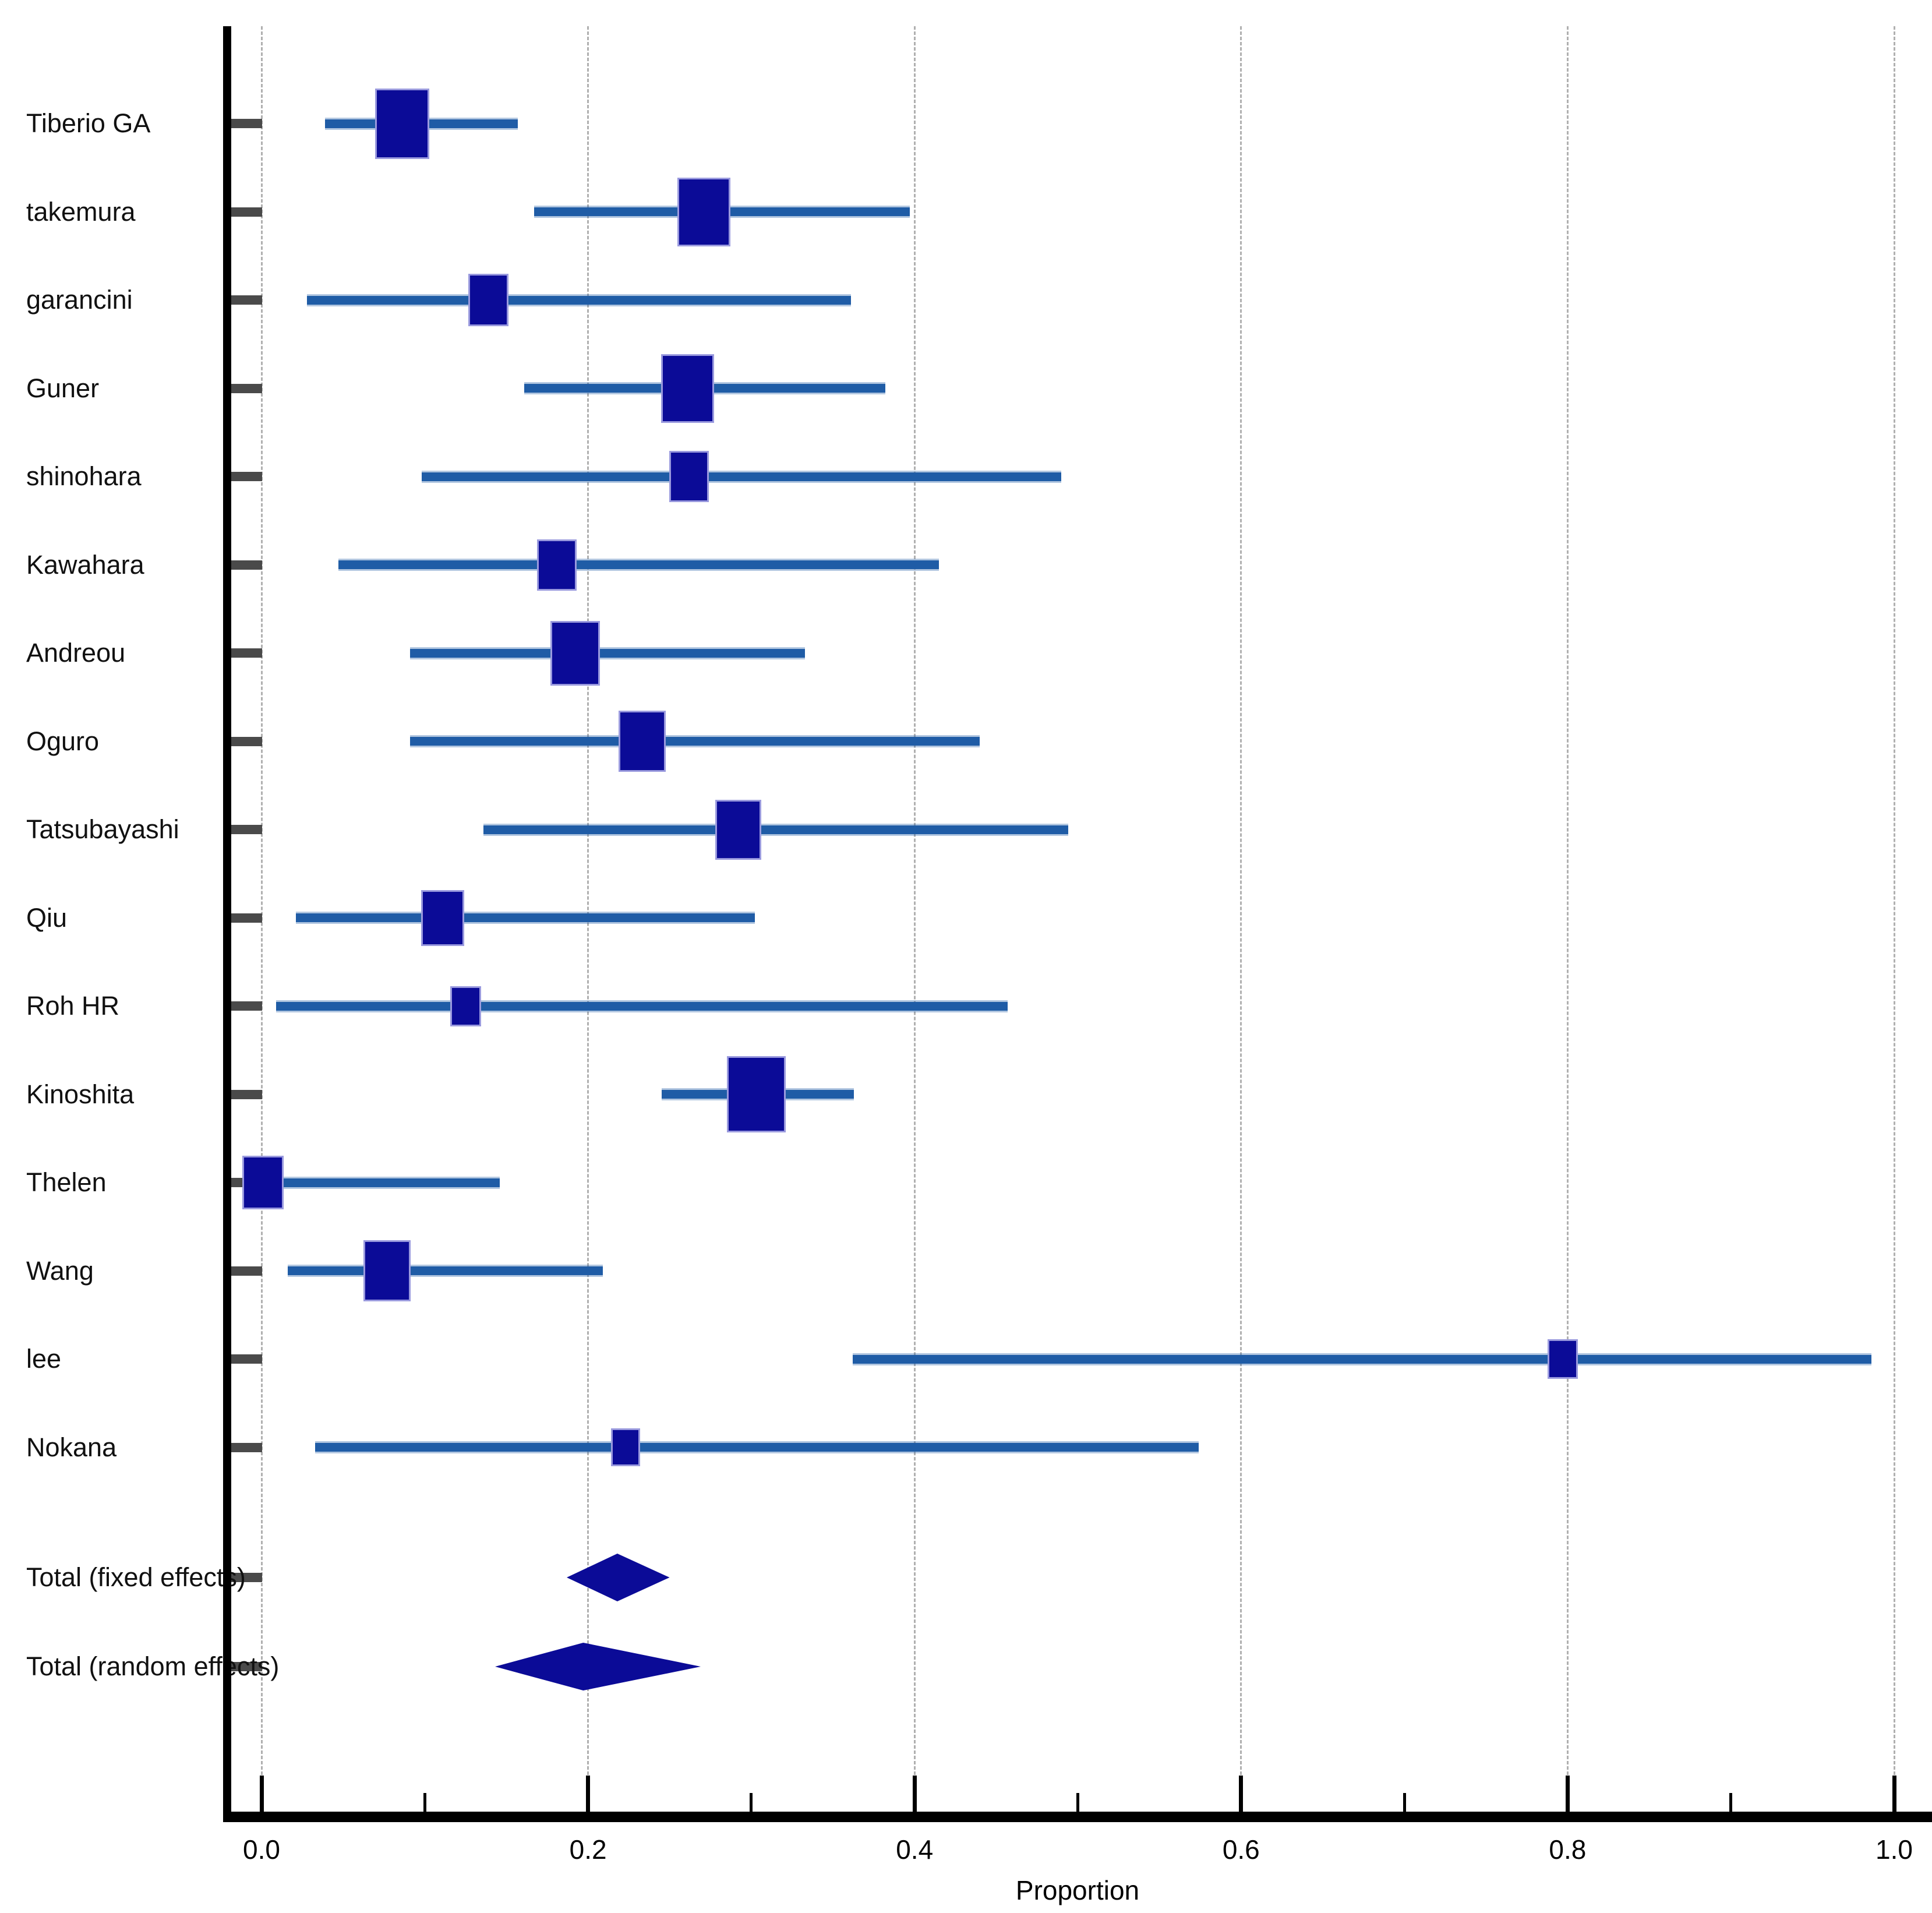  I want to click on study-label: Kawahara, so click(85, 564).